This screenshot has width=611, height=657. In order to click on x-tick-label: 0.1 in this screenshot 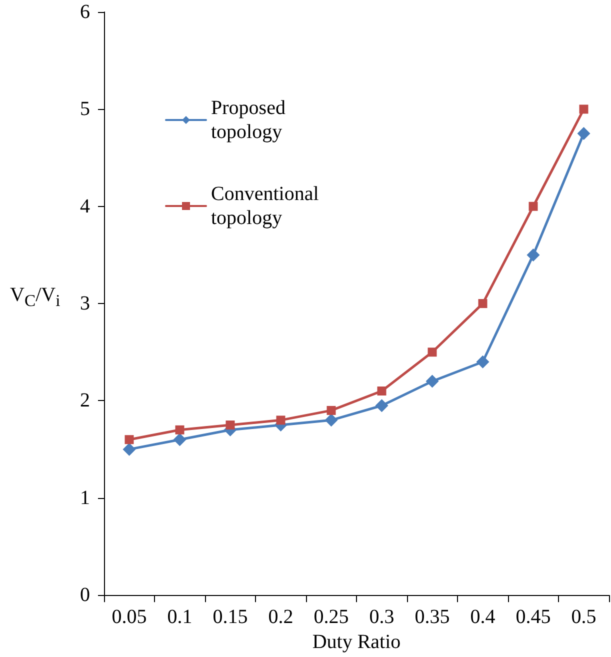, I will do `click(179, 617)`.